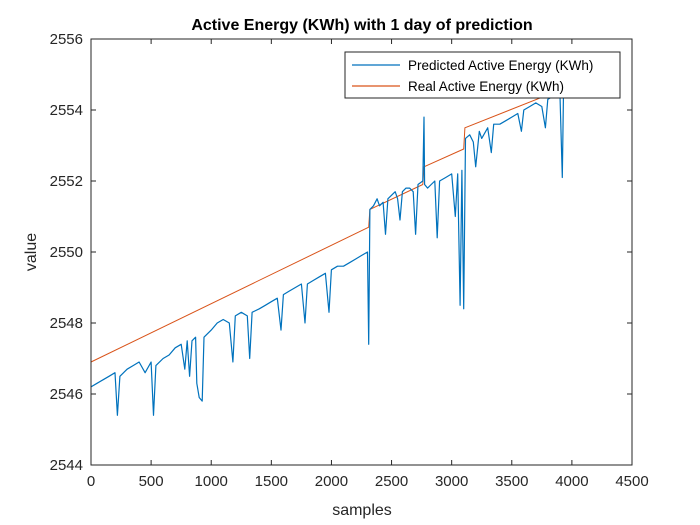  What do you see at coordinates (451, 481) in the screenshot?
I see `x-tick-label: 3000` at bounding box center [451, 481].